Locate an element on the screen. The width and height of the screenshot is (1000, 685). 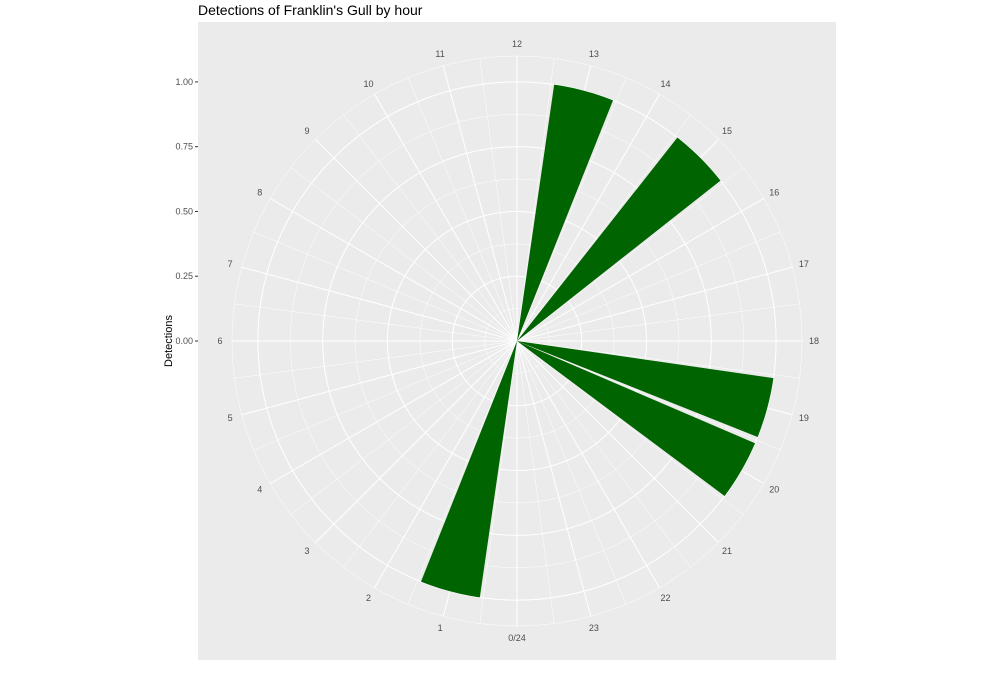
y-tick-label: 0.00 is located at coordinates (184, 341).